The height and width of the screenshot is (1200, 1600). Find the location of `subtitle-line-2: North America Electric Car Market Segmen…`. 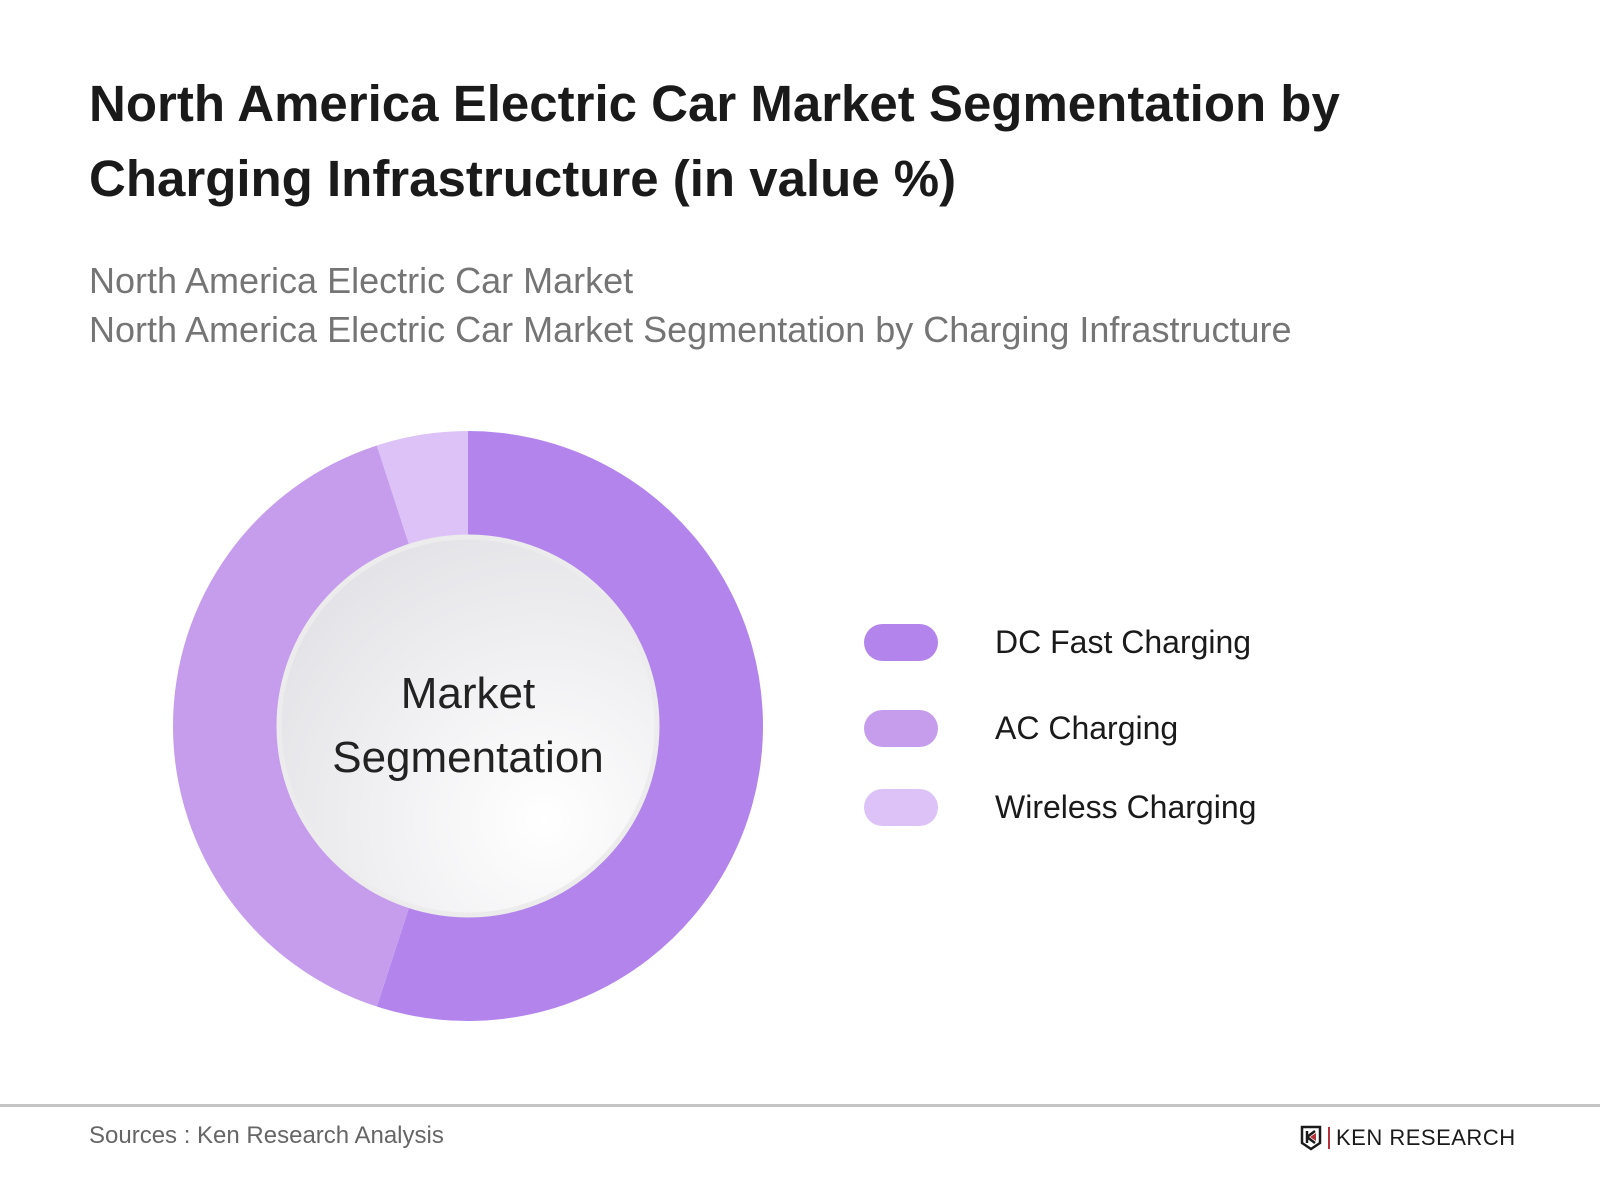

subtitle-line-2: North America Electric Car Market Segmen… is located at coordinates (690, 329).